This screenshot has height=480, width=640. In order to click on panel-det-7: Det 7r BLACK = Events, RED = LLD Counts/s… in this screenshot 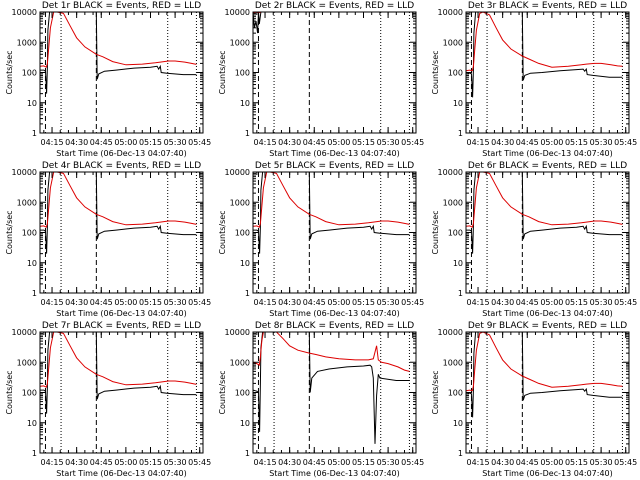, I will do `click(108, 399)`.